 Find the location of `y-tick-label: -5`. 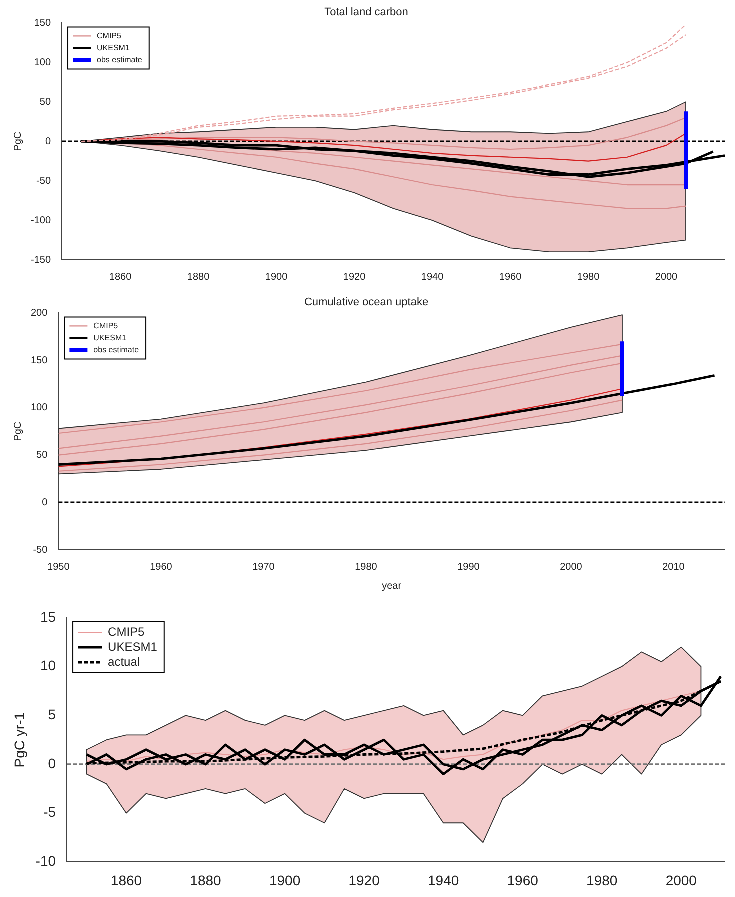

y-tick-label: -5 is located at coordinates (50, 812).